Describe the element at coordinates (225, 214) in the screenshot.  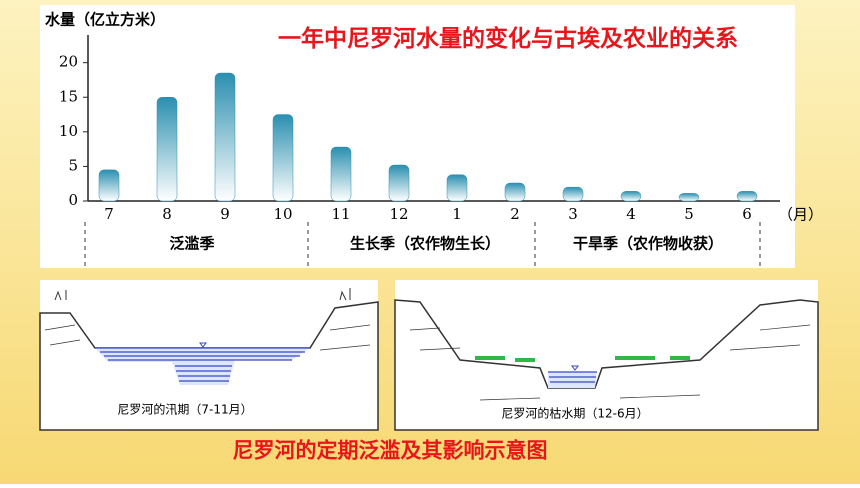
I see `x-tick-label: 9` at that location.